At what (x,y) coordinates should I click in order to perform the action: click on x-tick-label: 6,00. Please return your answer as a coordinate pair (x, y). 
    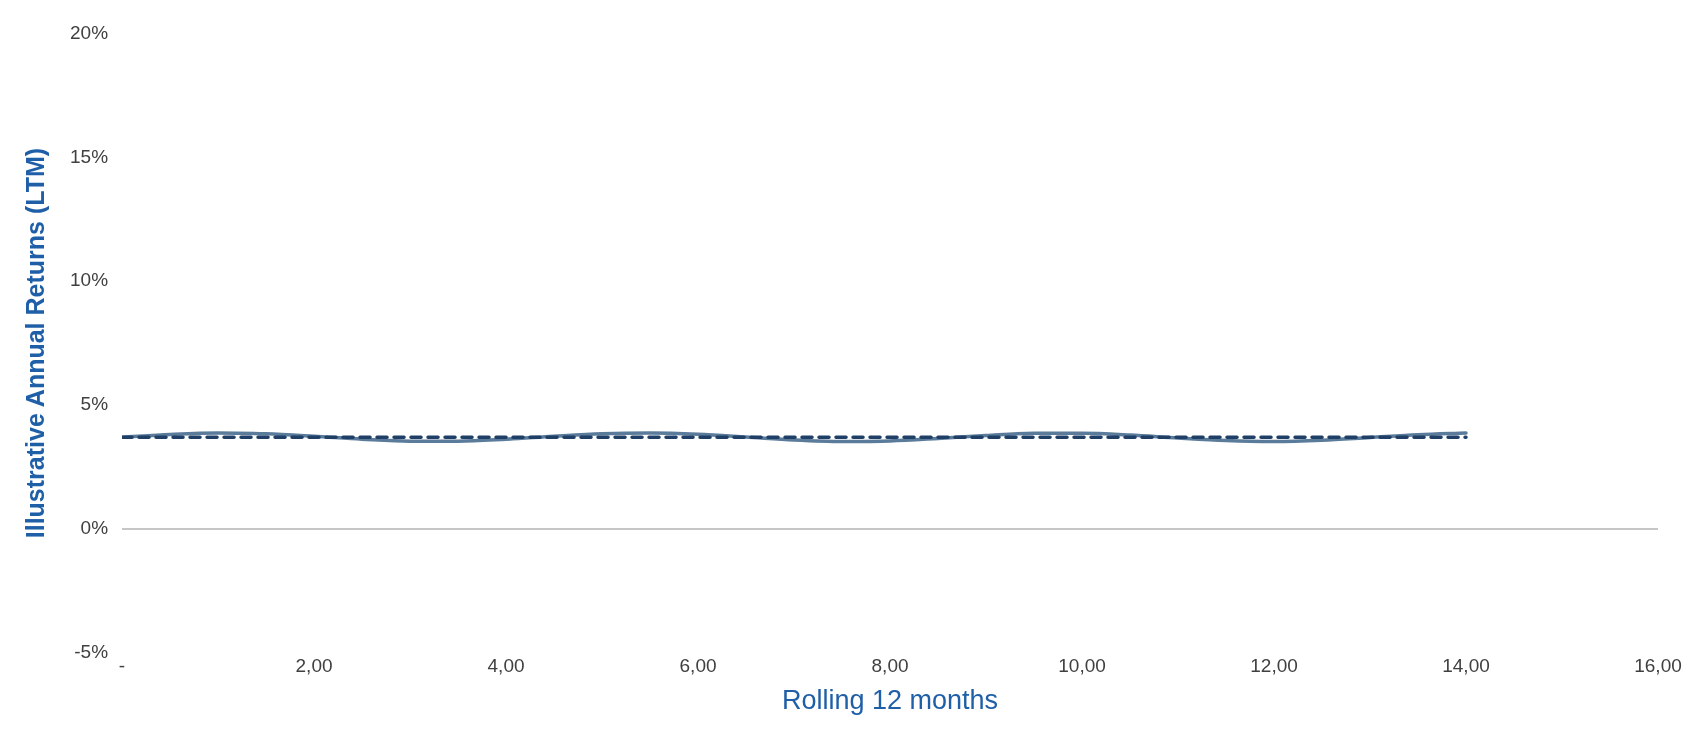
    Looking at the image, I should click on (698, 666).